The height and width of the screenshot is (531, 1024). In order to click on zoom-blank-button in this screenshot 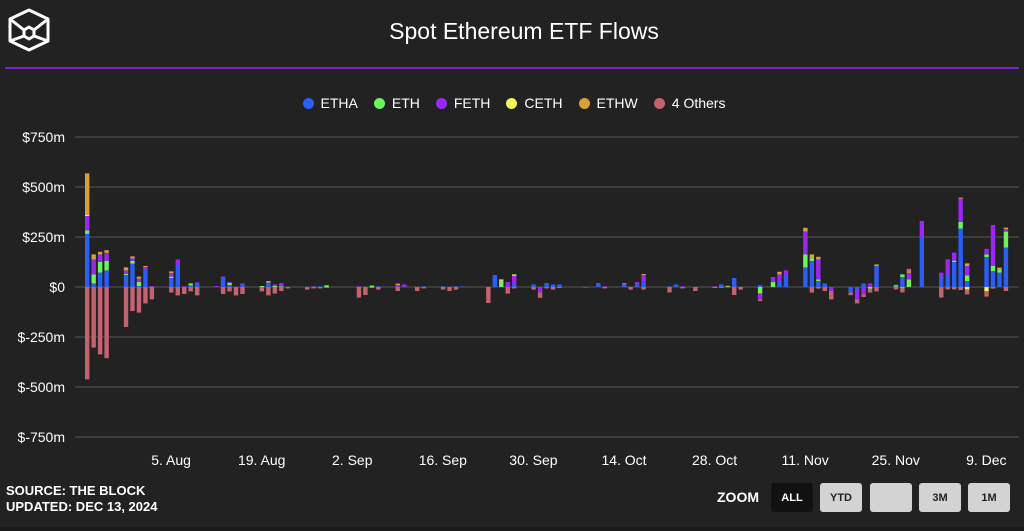, I will do `click(891, 497)`.